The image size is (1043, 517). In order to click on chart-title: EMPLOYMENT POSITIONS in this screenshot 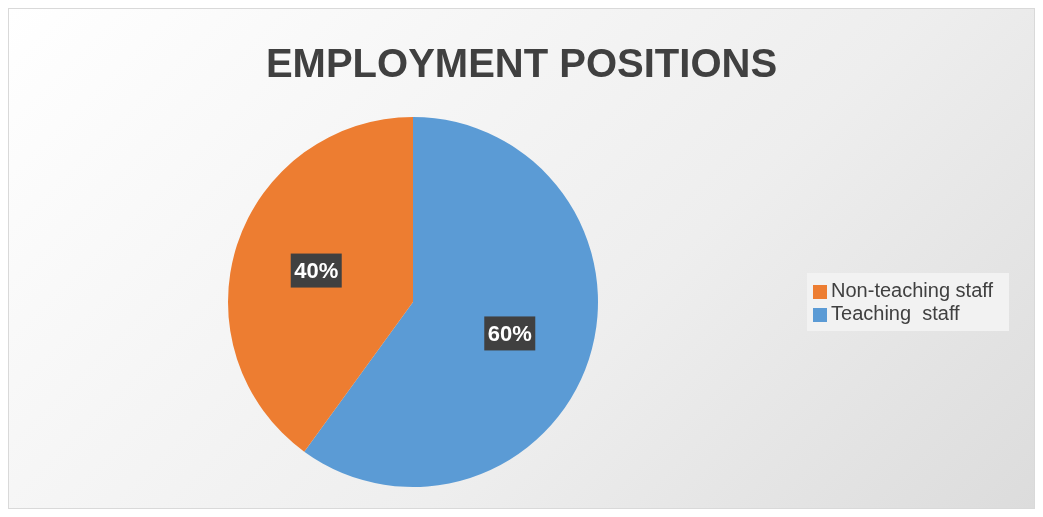, I will do `click(521, 63)`.